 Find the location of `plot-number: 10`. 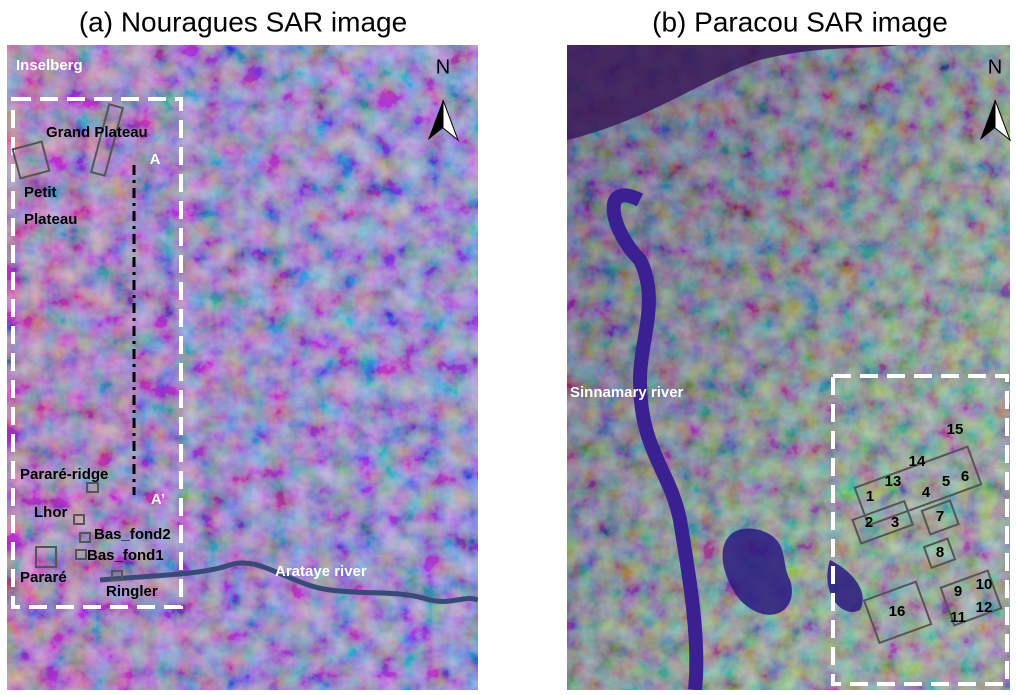

plot-number: 10 is located at coordinates (984, 584).